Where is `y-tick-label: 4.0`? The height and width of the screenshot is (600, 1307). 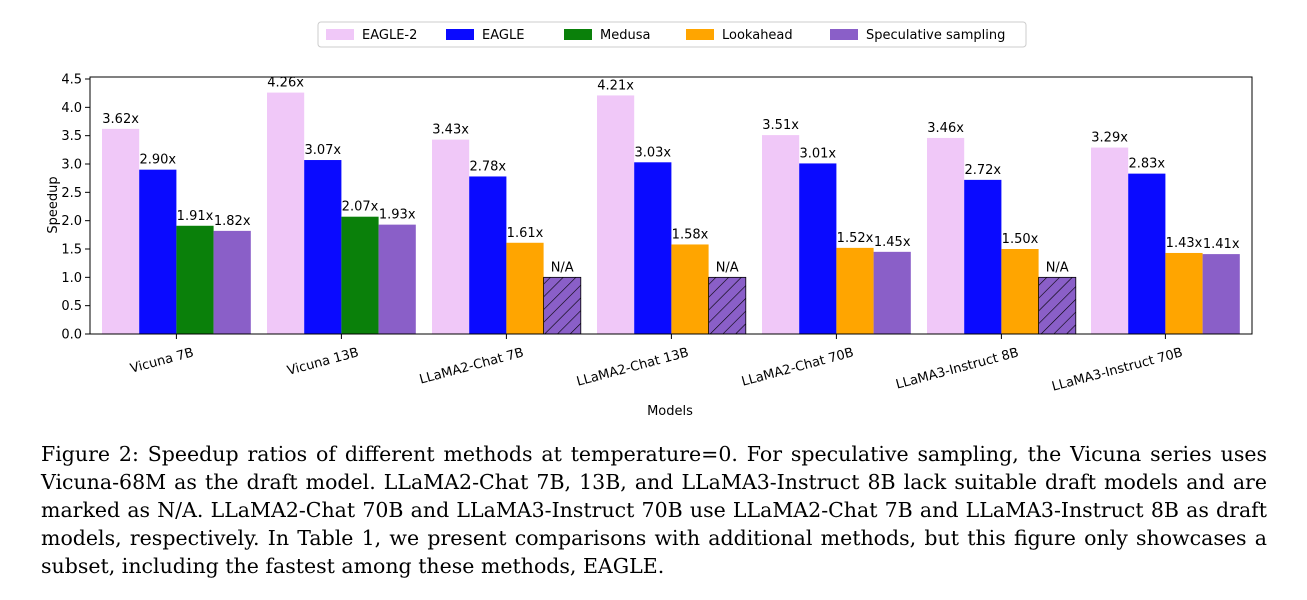 y-tick-label: 4.0 is located at coordinates (71, 108).